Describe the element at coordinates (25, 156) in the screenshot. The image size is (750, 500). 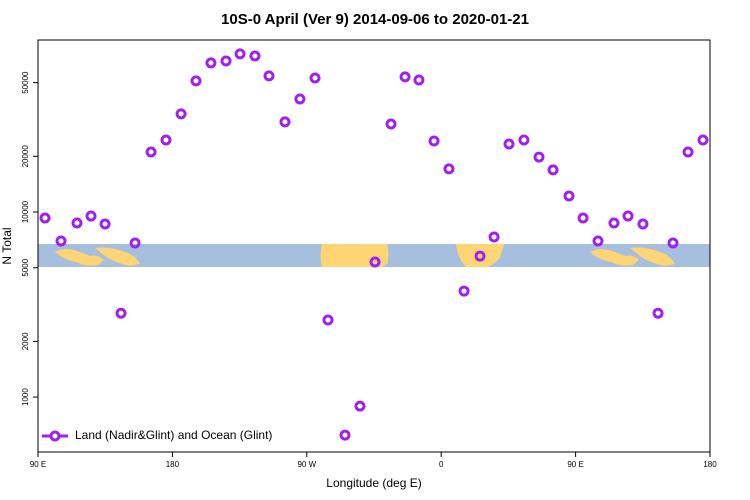
I see `y-tick-label: 20000` at that location.